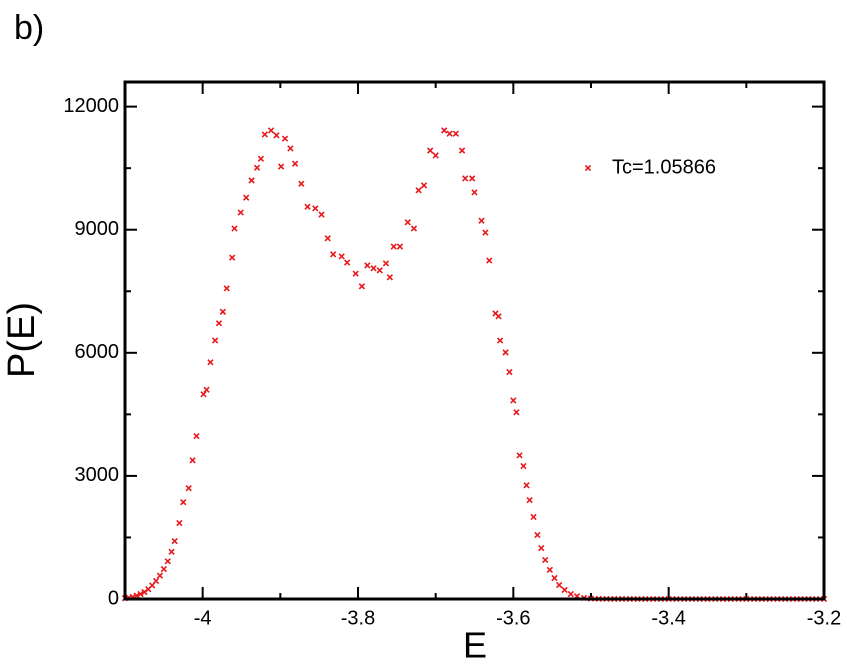  I want to click on y-axis-label: P(E), so click(22, 340).